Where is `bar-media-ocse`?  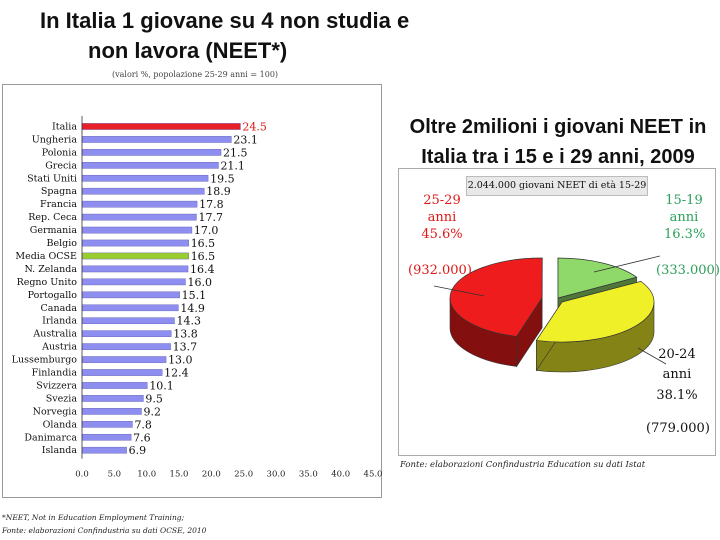
bar-media-ocse is located at coordinates (135, 256).